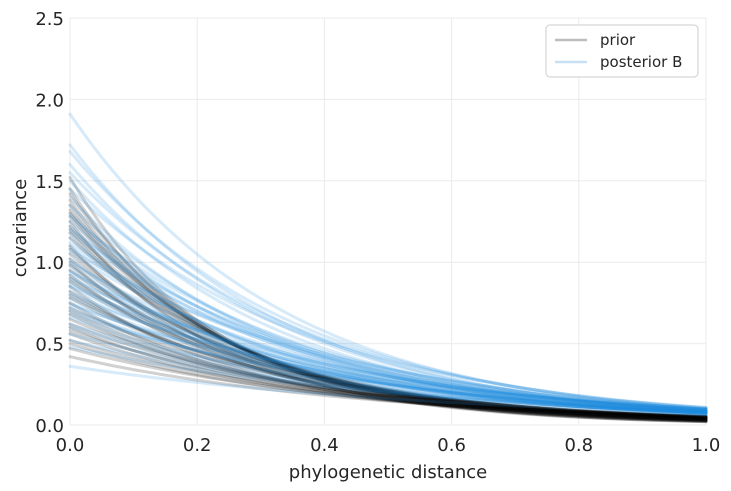 This screenshot has height=491, width=731. I want to click on x-tick-label: 0.4, so click(324, 445).